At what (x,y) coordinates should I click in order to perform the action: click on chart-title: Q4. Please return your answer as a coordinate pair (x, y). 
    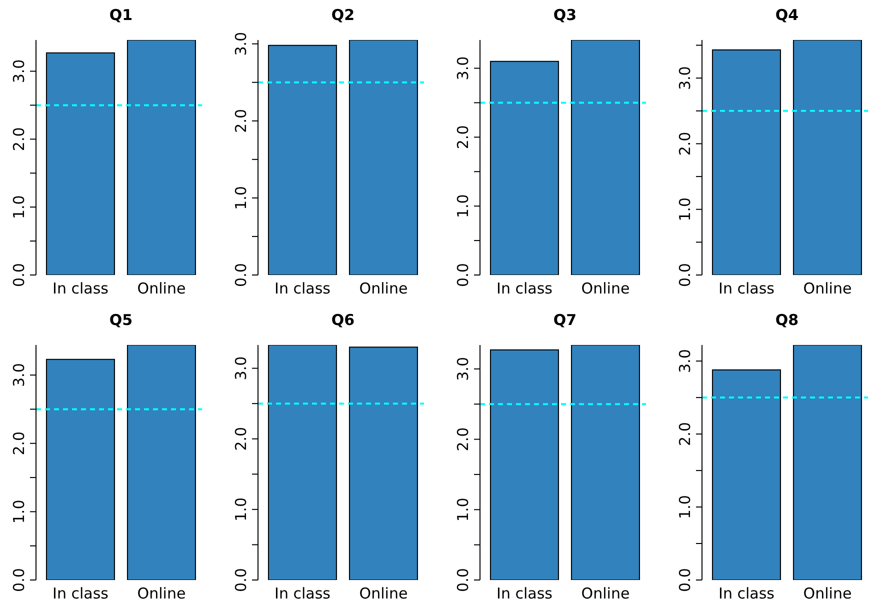
    Looking at the image, I should click on (787, 14).